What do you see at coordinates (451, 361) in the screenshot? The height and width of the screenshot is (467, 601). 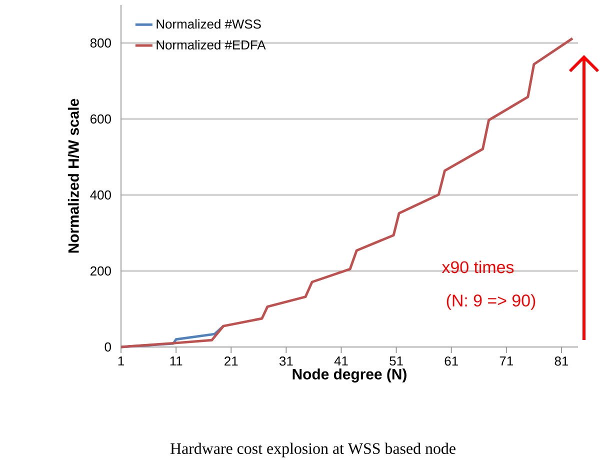 I see `x-tick-label: 61` at bounding box center [451, 361].